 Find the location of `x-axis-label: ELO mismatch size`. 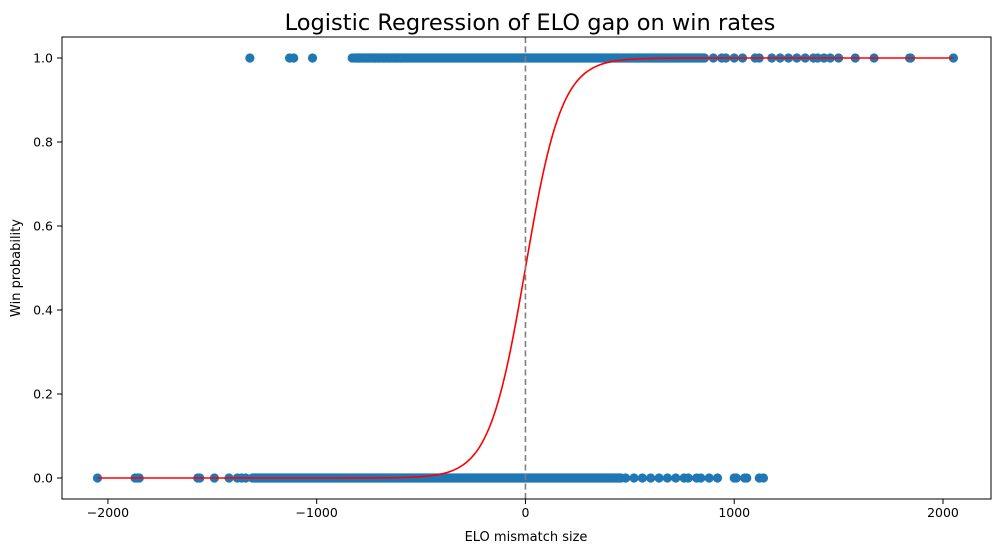

x-axis-label: ELO mismatch size is located at coordinates (526, 537).